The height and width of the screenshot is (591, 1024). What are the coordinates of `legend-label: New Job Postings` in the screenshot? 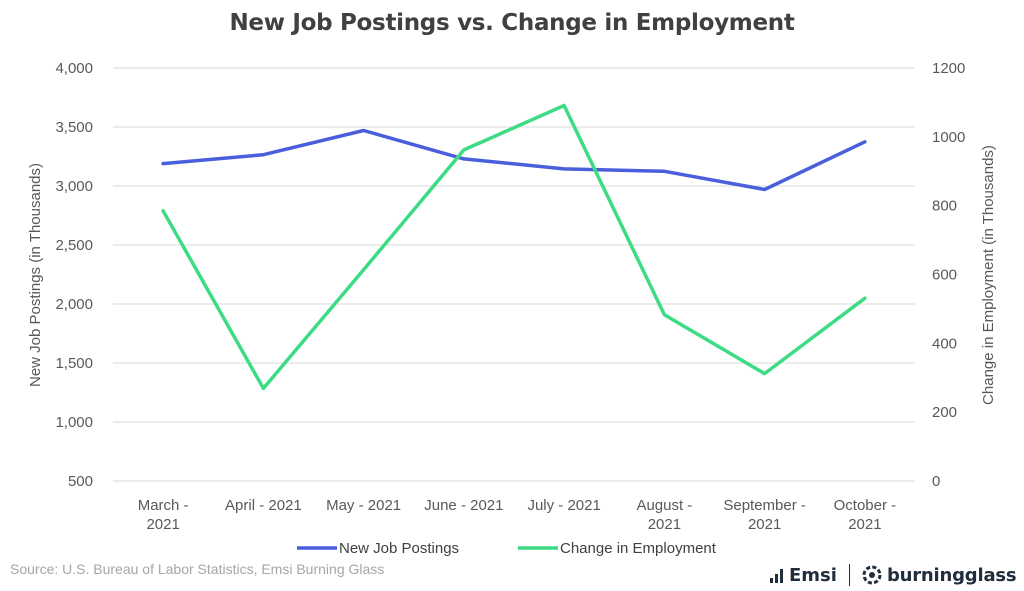 It's located at (399, 548).